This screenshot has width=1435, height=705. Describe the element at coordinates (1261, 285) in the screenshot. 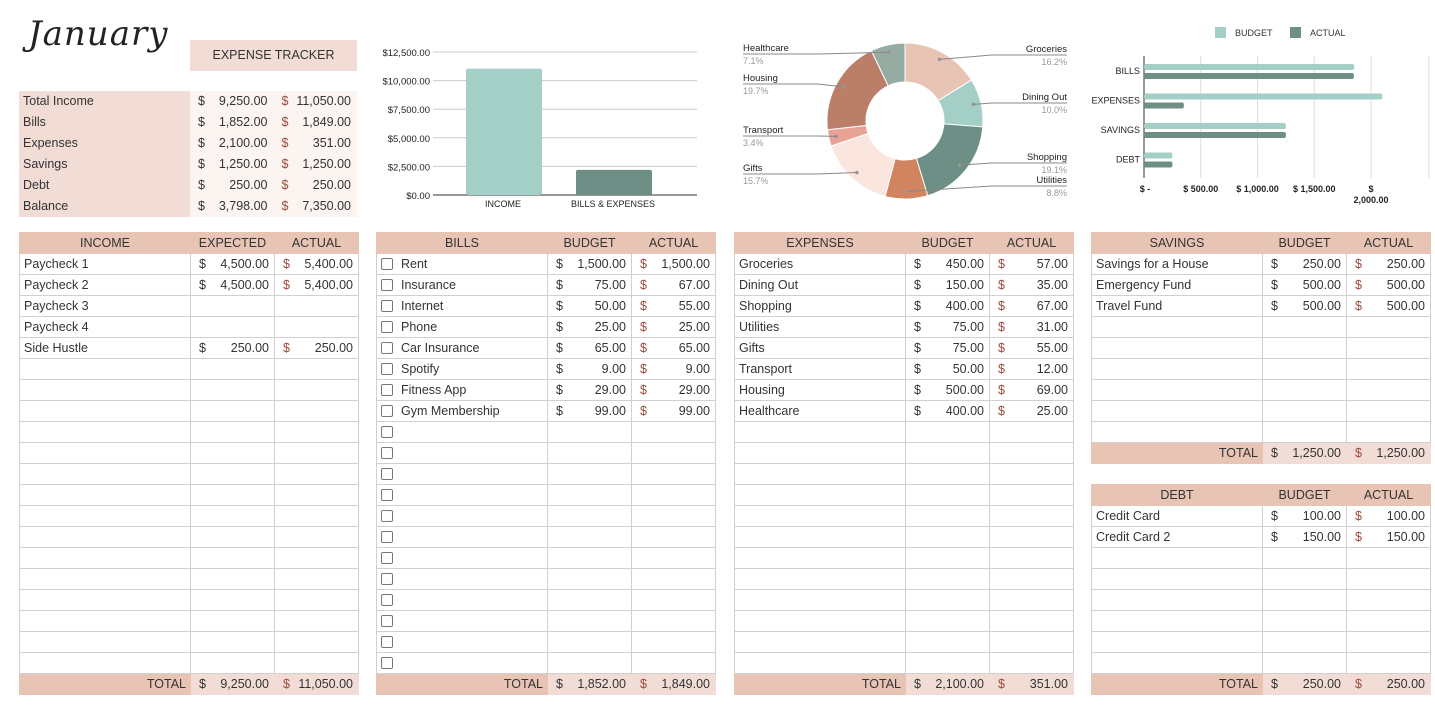

I see `table-row: Emergency Fund $500.00 $500.00` at that location.